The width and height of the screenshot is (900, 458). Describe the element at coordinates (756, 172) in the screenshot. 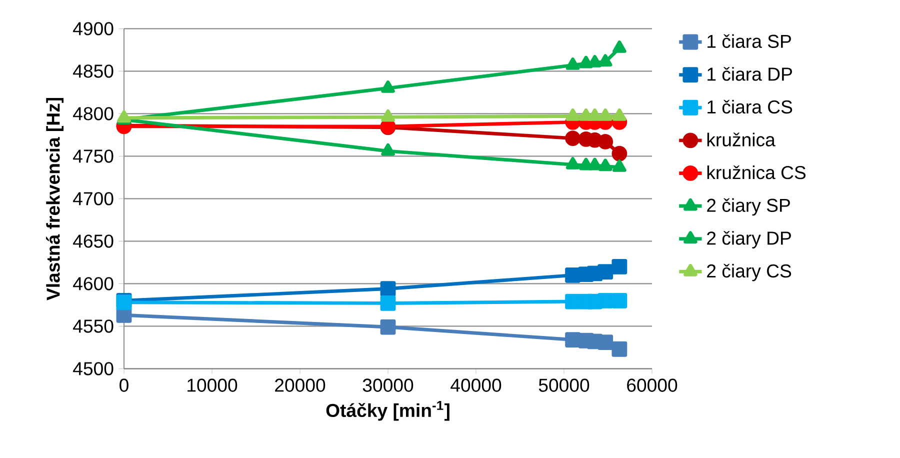

I see `legend-label: kružnica CS` at that location.